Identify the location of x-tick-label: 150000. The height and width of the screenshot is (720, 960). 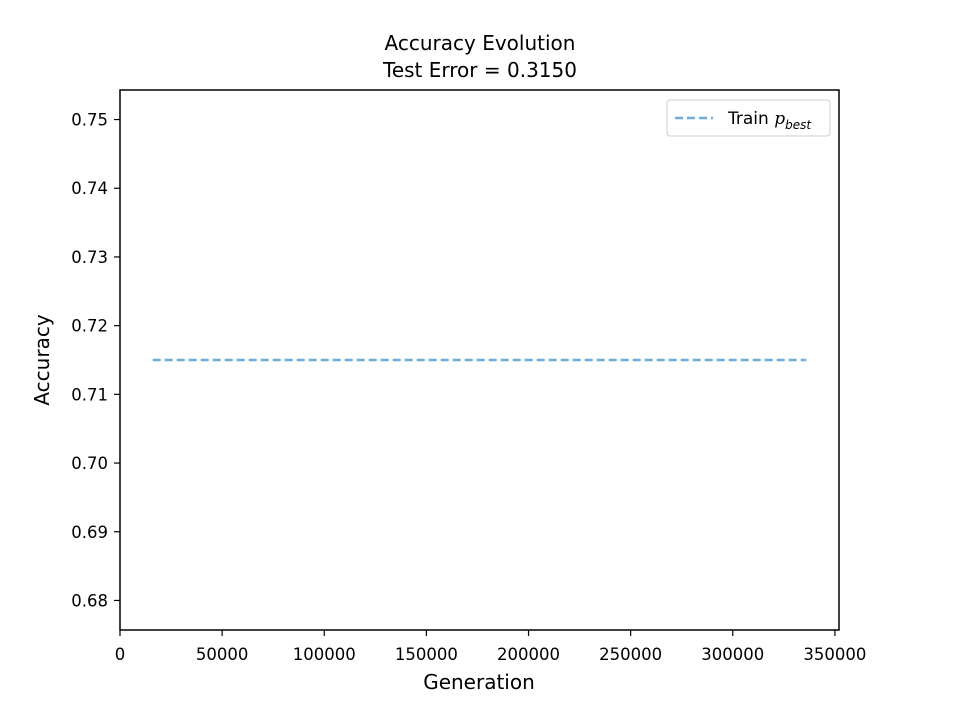
(426, 654).